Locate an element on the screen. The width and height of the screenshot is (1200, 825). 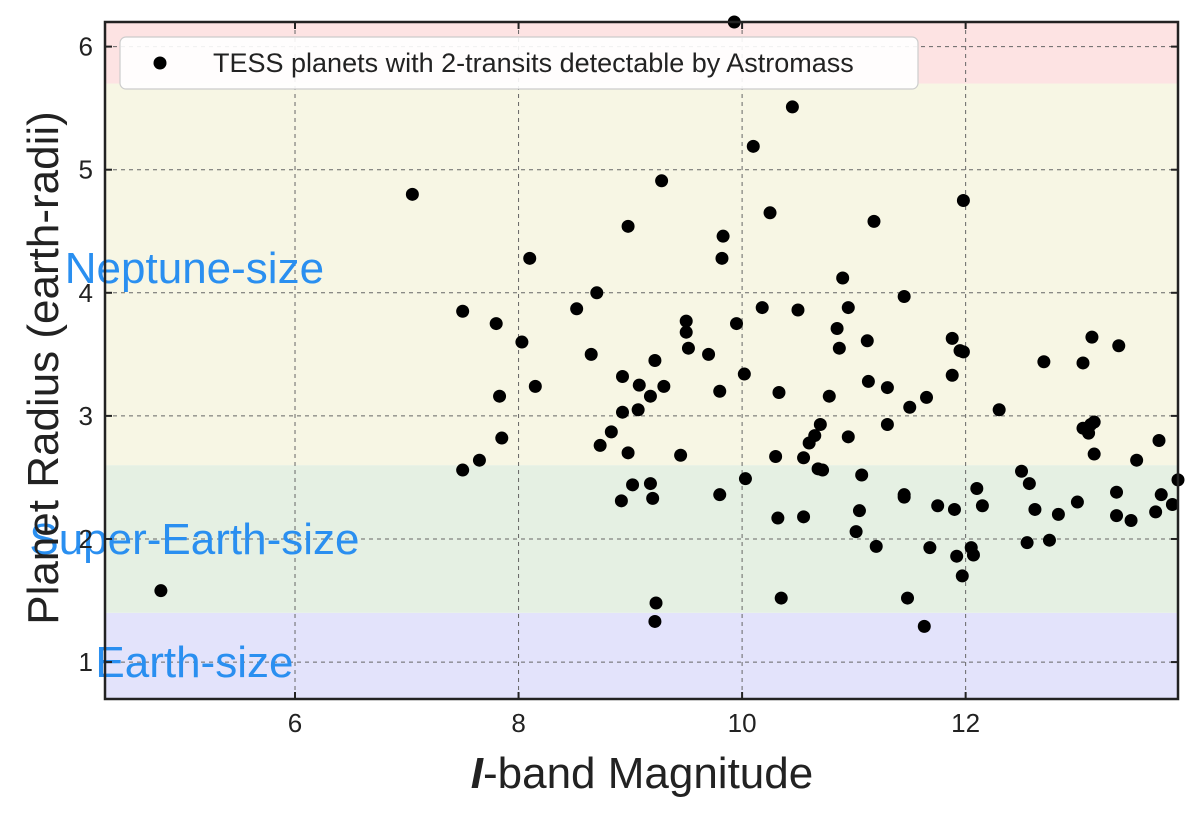
y-tick-label: 6 is located at coordinates (86, 47).